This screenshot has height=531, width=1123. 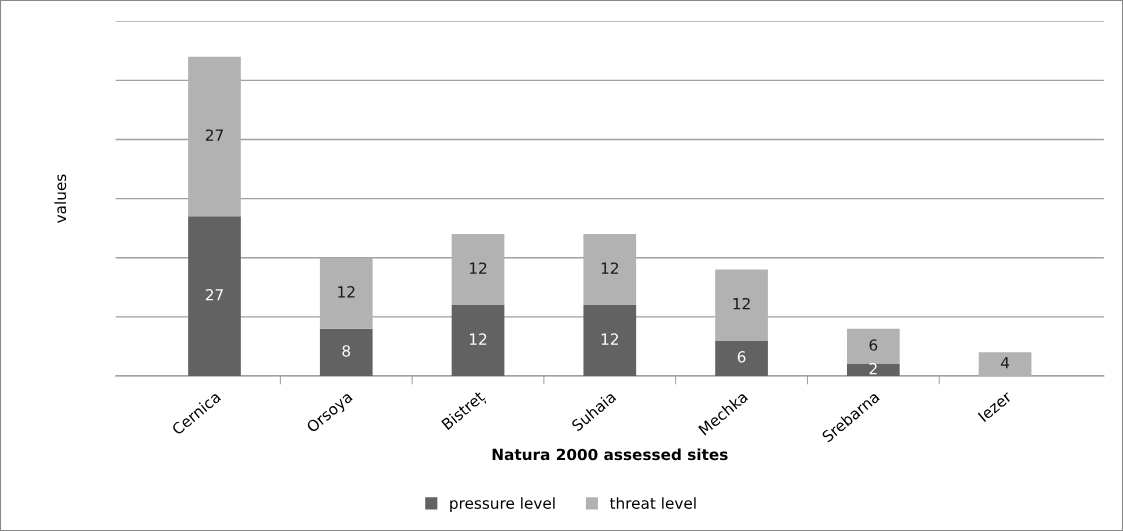 I want to click on data-label: 2, so click(x=873, y=368).